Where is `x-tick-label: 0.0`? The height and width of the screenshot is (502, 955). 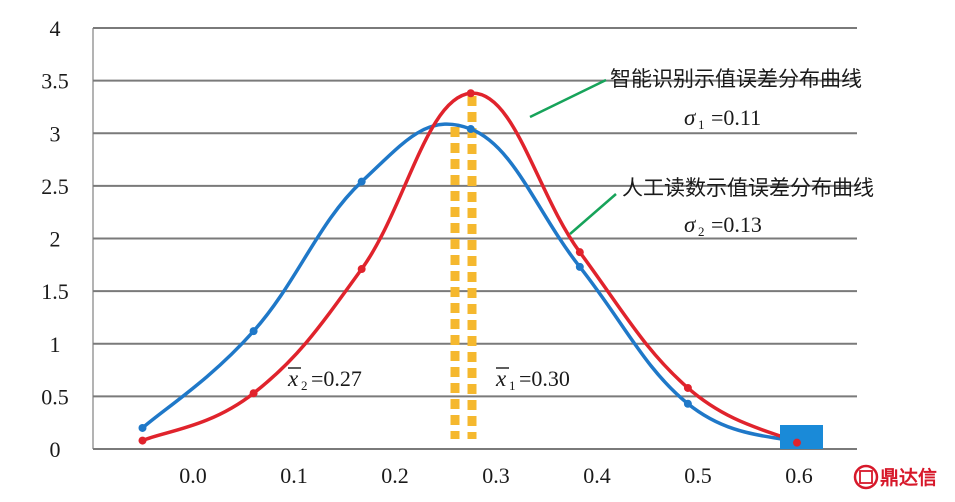 x-tick-label: 0.0 is located at coordinates (193, 475).